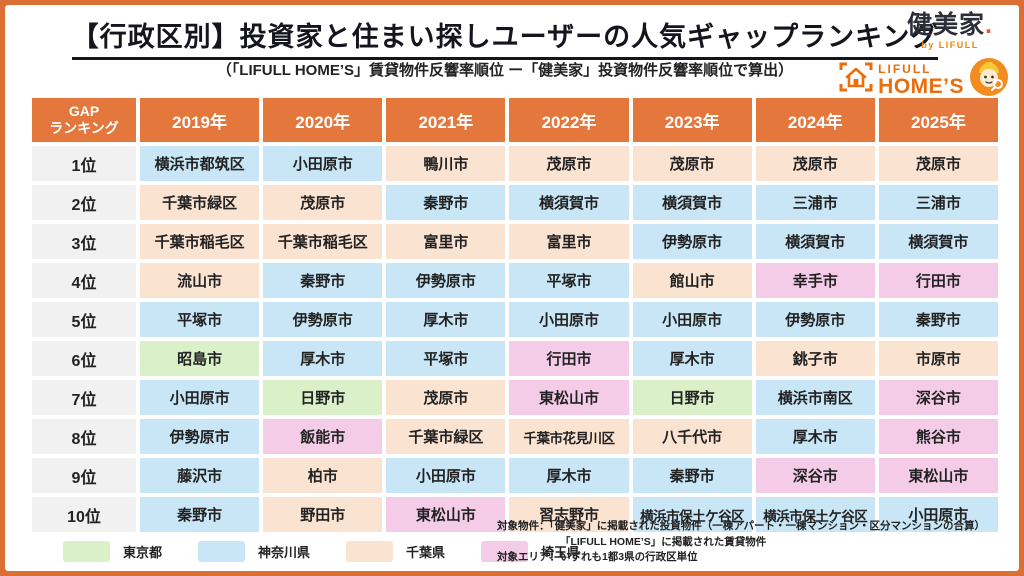 The width and height of the screenshot is (1024, 576). I want to click on legend-item-tokyo: 東京都, so click(112, 551).